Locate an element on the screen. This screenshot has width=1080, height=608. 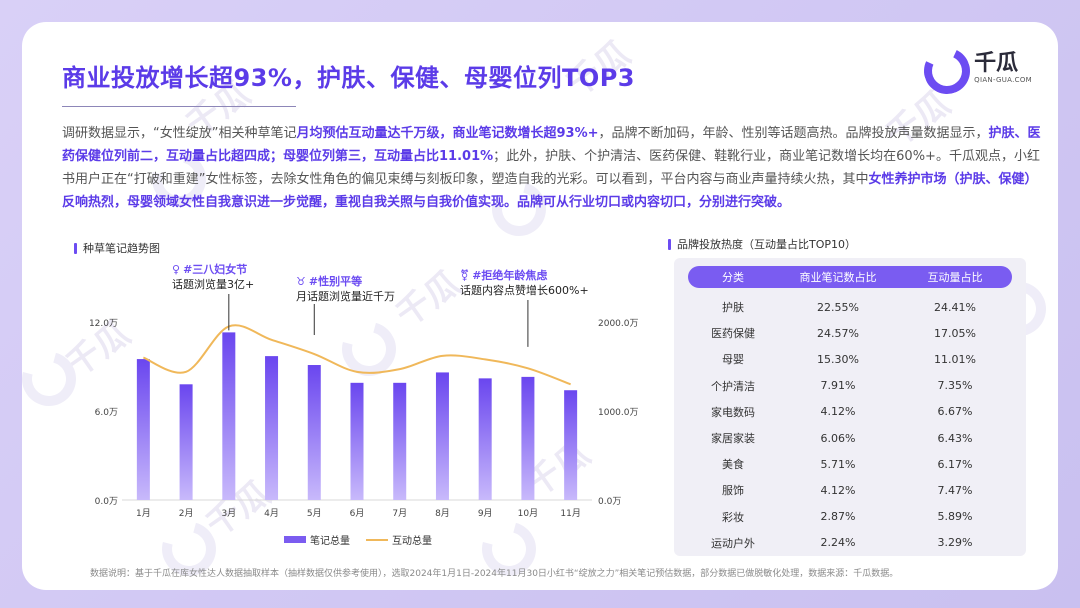
cell-category: 彩妆 is located at coordinates (733, 517).